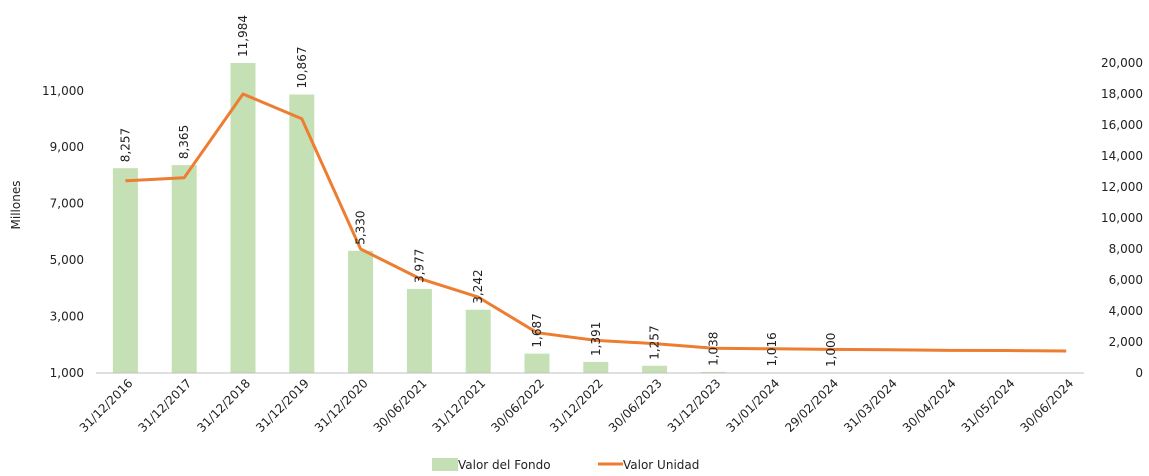  I want to click on x-tick-label: 29/02/2024, so click(811, 405).